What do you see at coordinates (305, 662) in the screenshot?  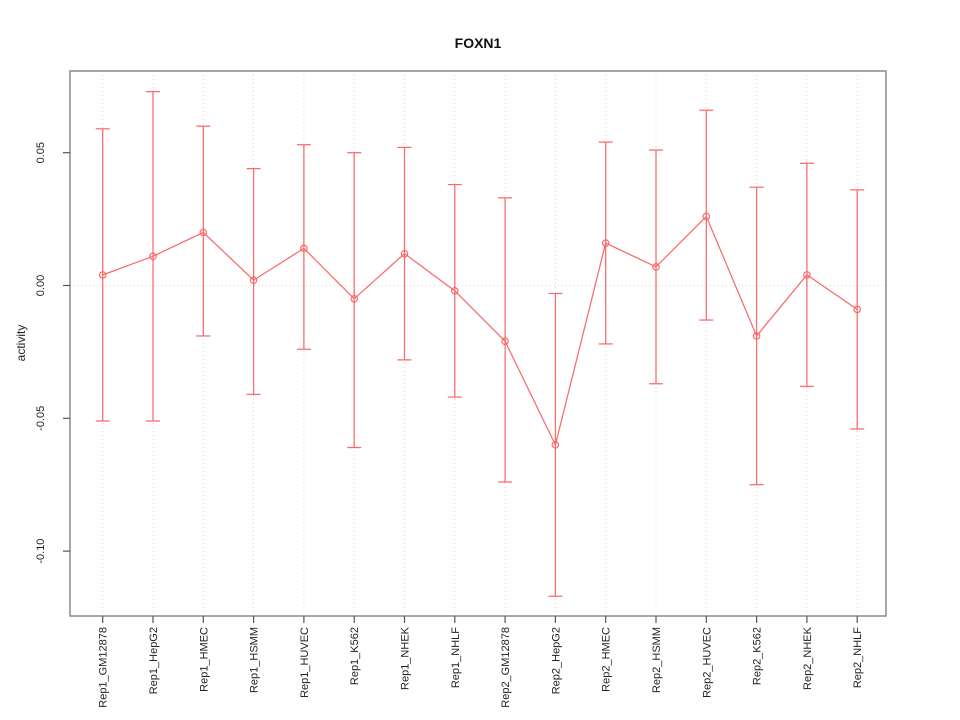 I see `x-tick-label: Rep1_HUVEC` at bounding box center [305, 662].